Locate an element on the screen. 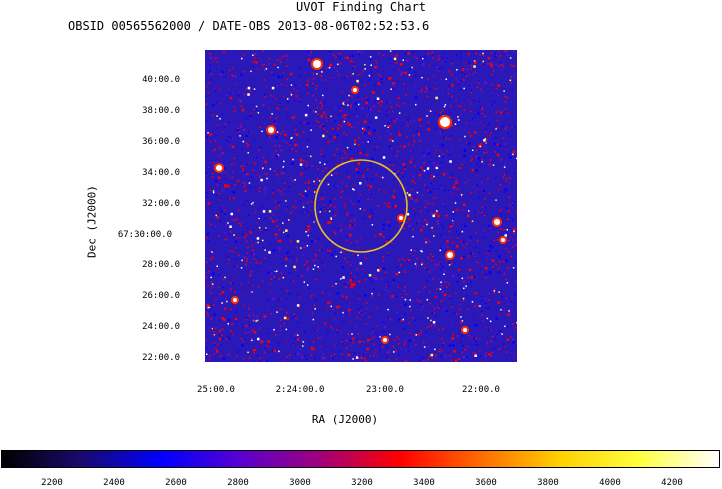  y-tick: 34:00.0 is located at coordinates (161, 173).